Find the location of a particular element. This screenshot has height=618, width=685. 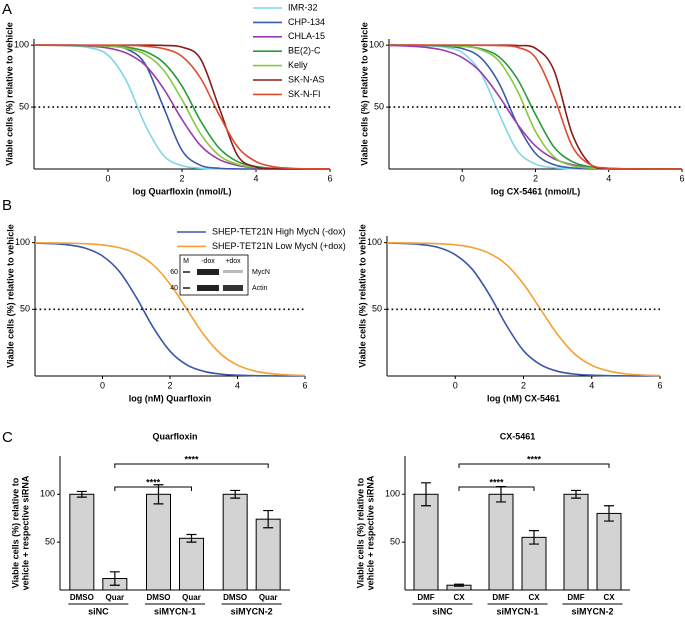

lane-label: +dox is located at coordinates (233, 261).